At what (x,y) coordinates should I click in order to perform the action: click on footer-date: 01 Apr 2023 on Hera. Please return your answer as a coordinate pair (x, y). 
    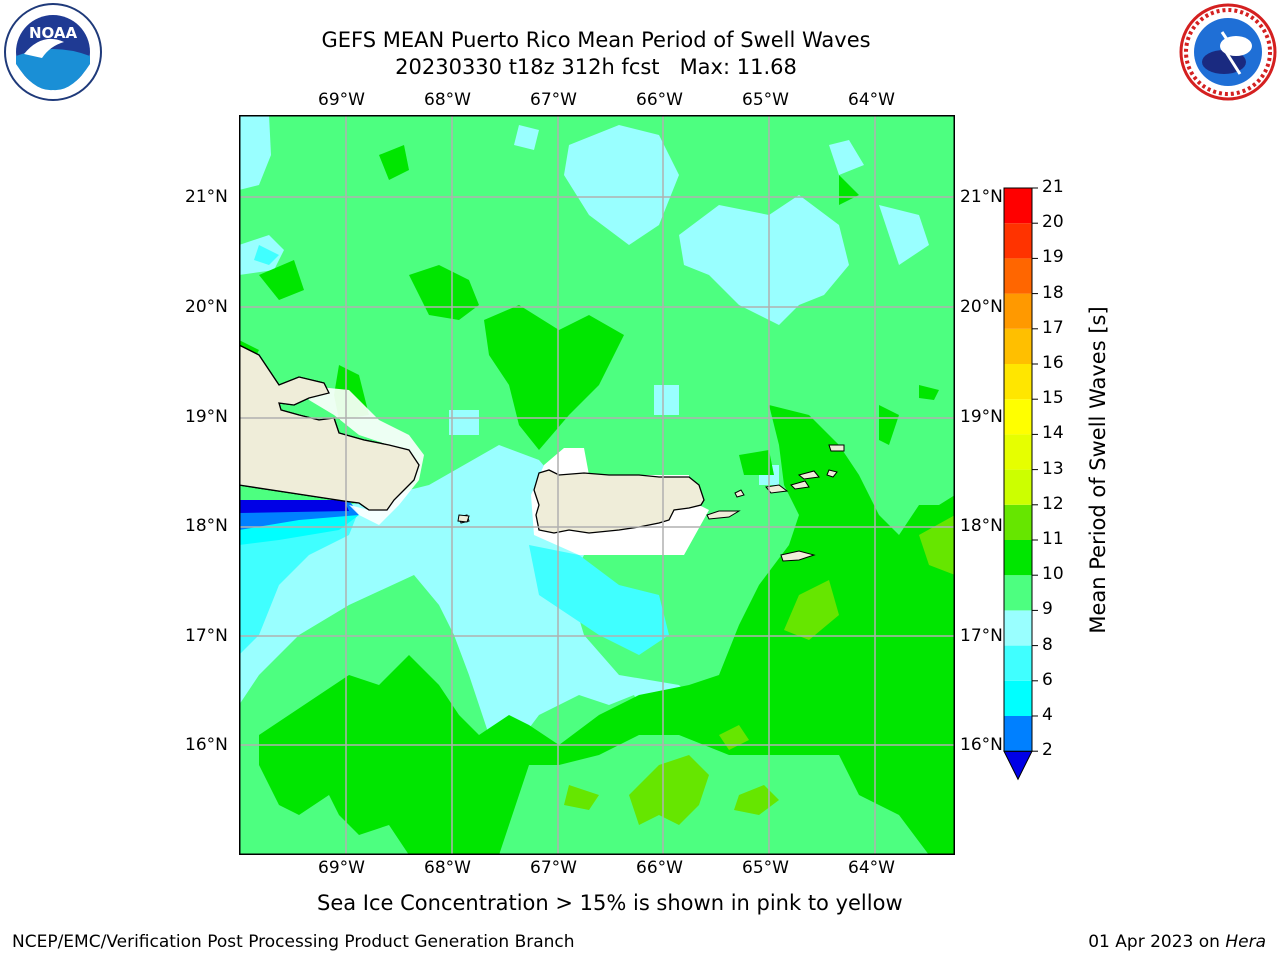
    Looking at the image, I should click on (1177, 942).